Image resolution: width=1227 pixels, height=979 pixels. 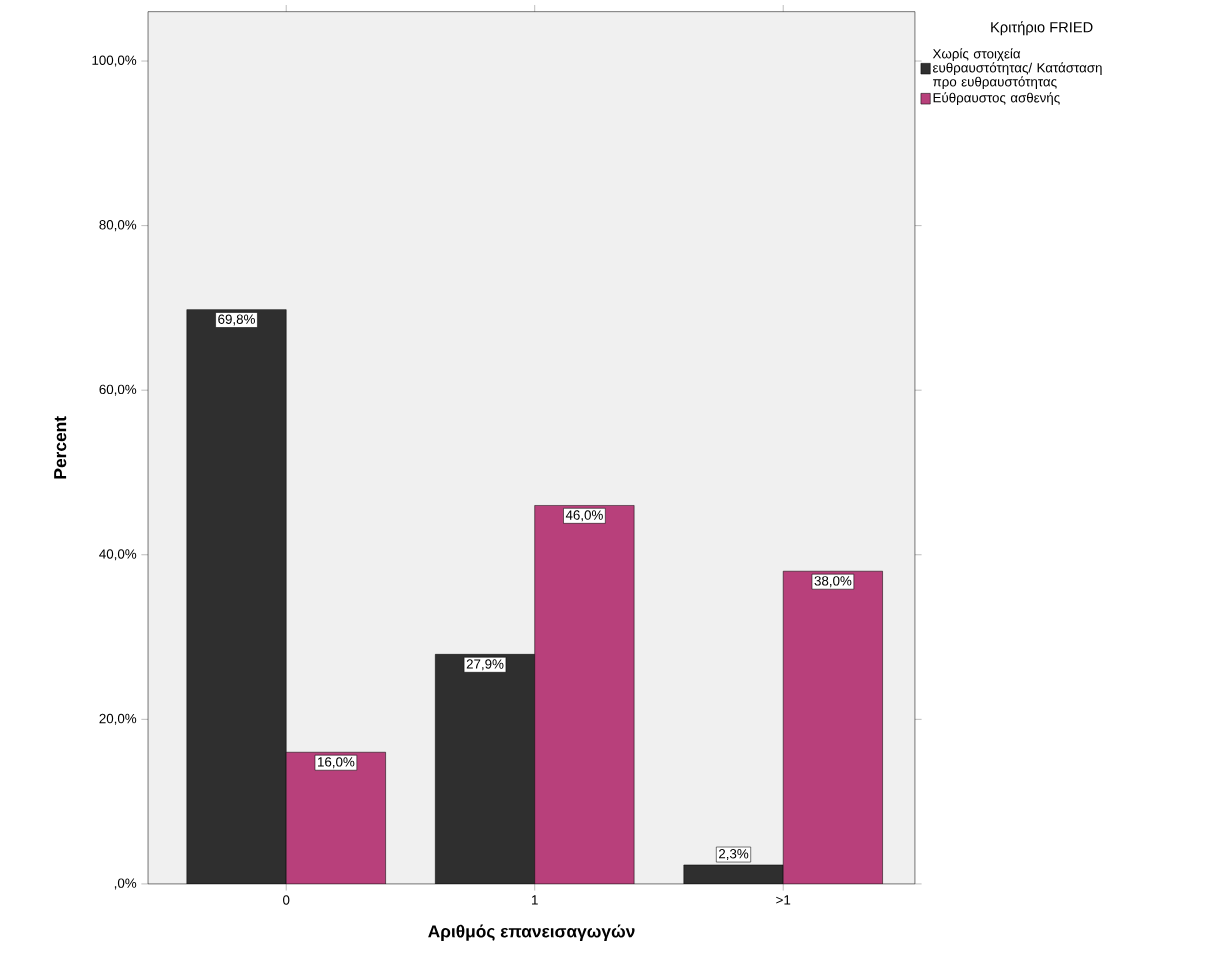 I want to click on data-label: 16,0%, so click(x=336, y=763).